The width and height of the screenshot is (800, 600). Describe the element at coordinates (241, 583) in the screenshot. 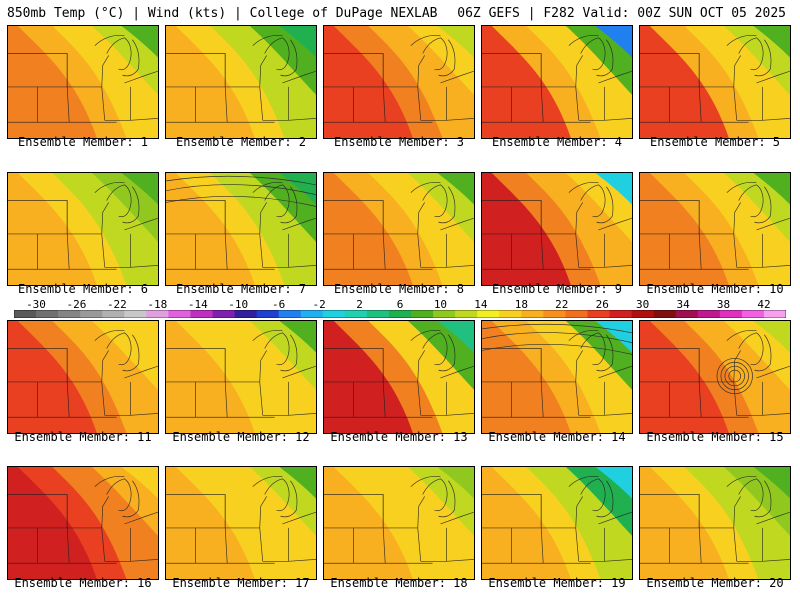

I see `ensemble-member-label: Ensemble Member: 17` at that location.